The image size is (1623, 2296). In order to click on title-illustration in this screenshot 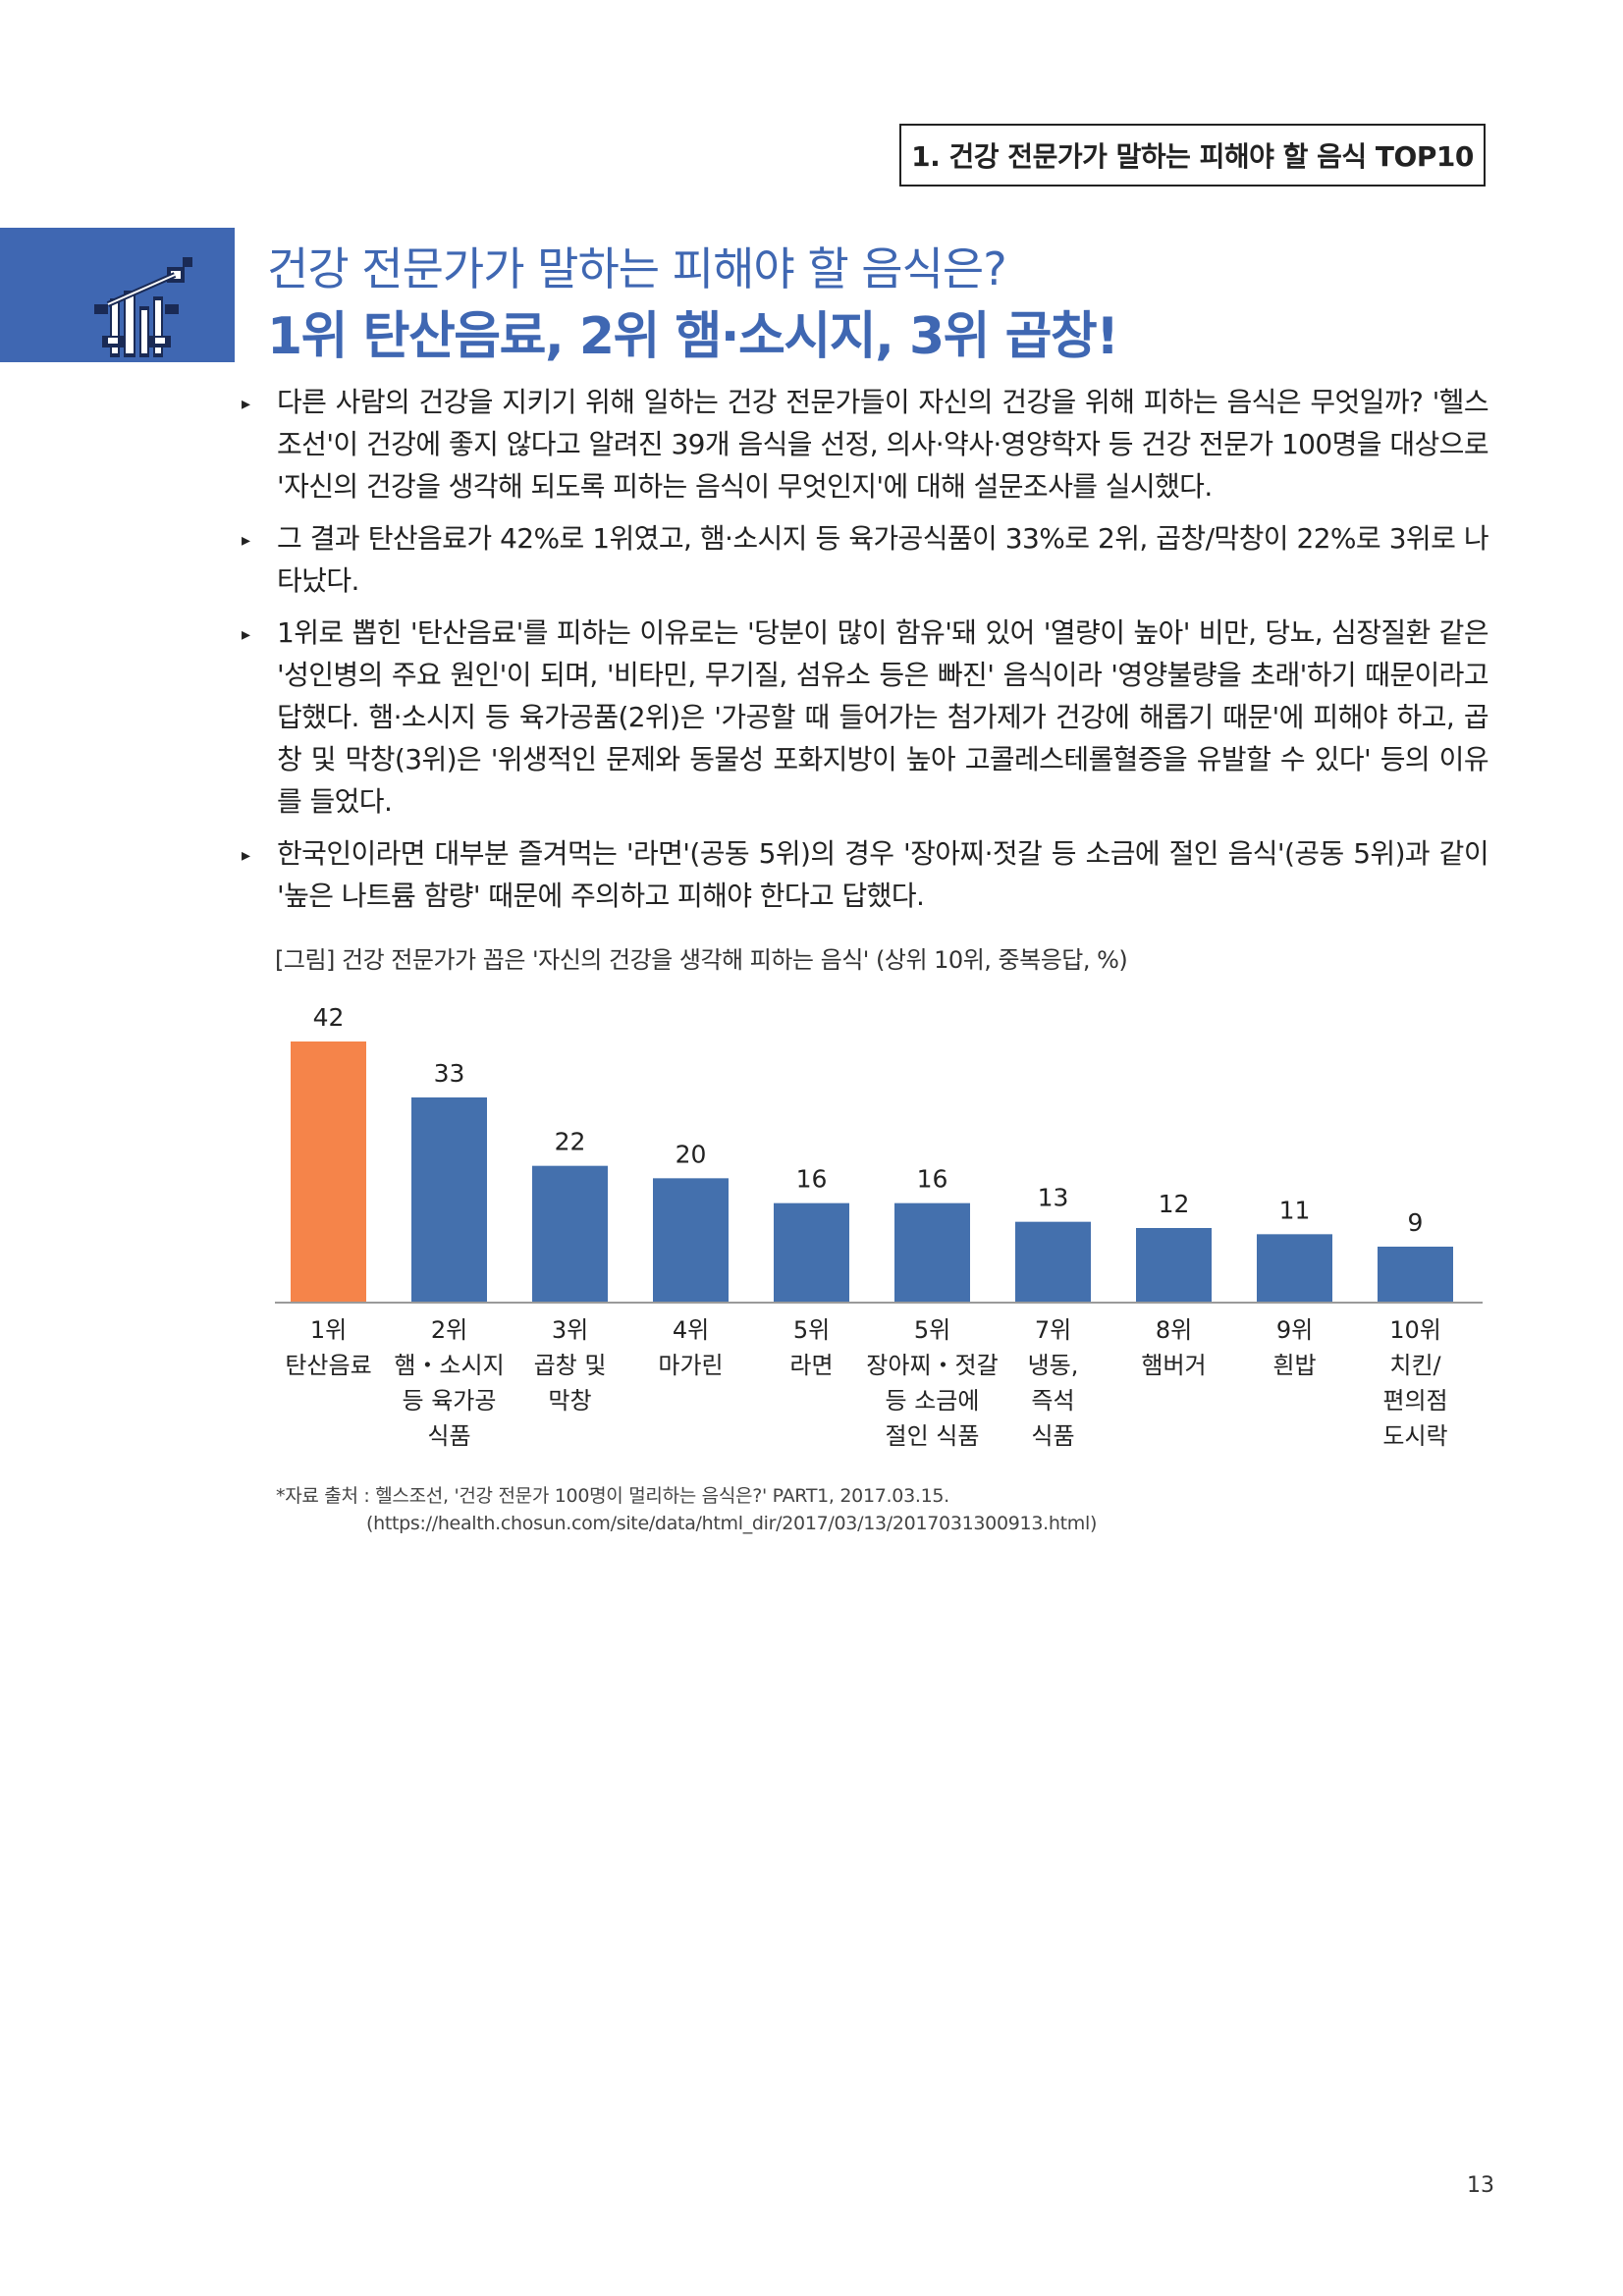, I will do `click(117, 295)`.